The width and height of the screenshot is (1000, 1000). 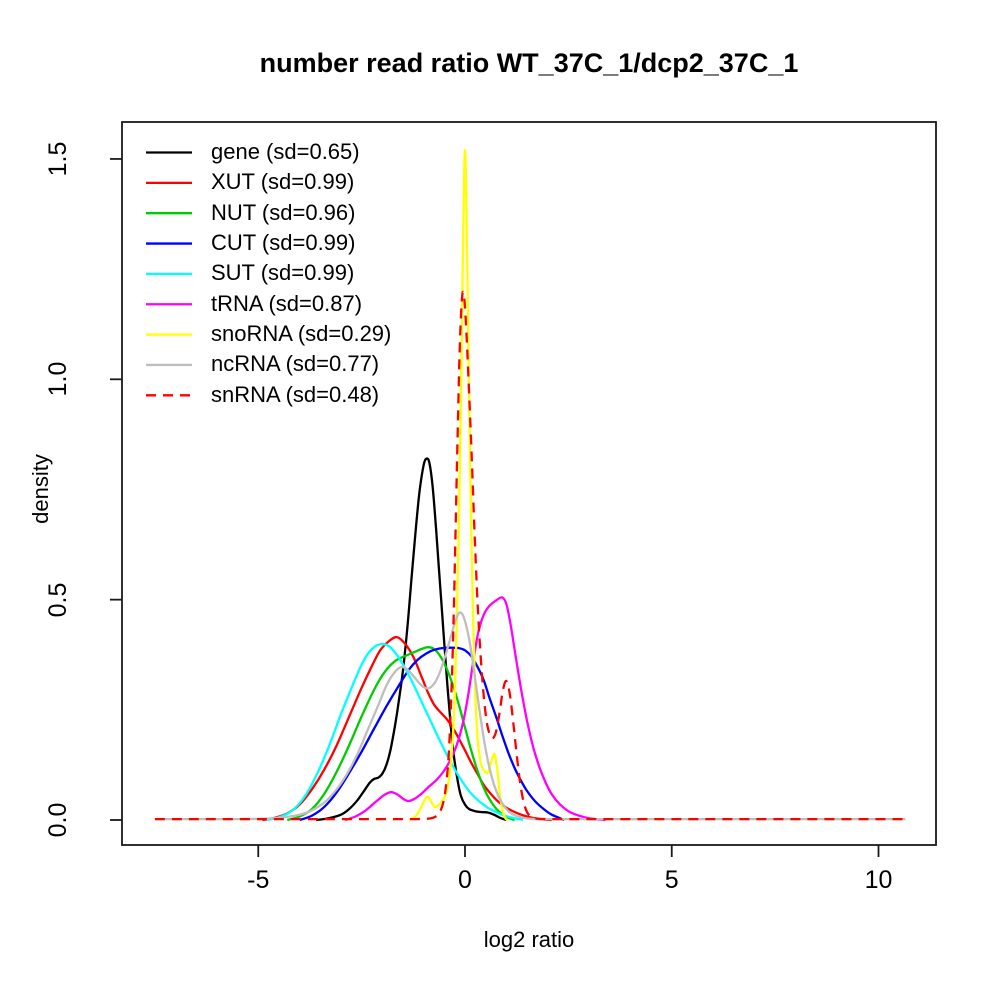 I want to click on curve-tRNA, so click(x=475, y=709).